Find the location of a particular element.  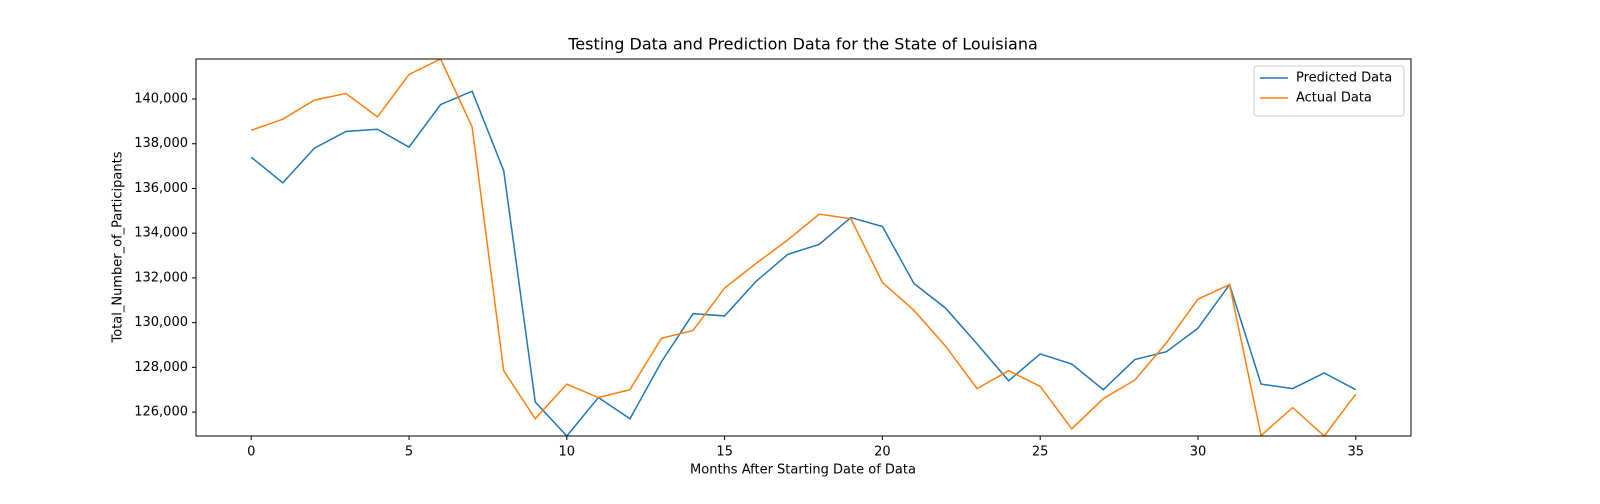

x-tick-label: 5 is located at coordinates (409, 452).